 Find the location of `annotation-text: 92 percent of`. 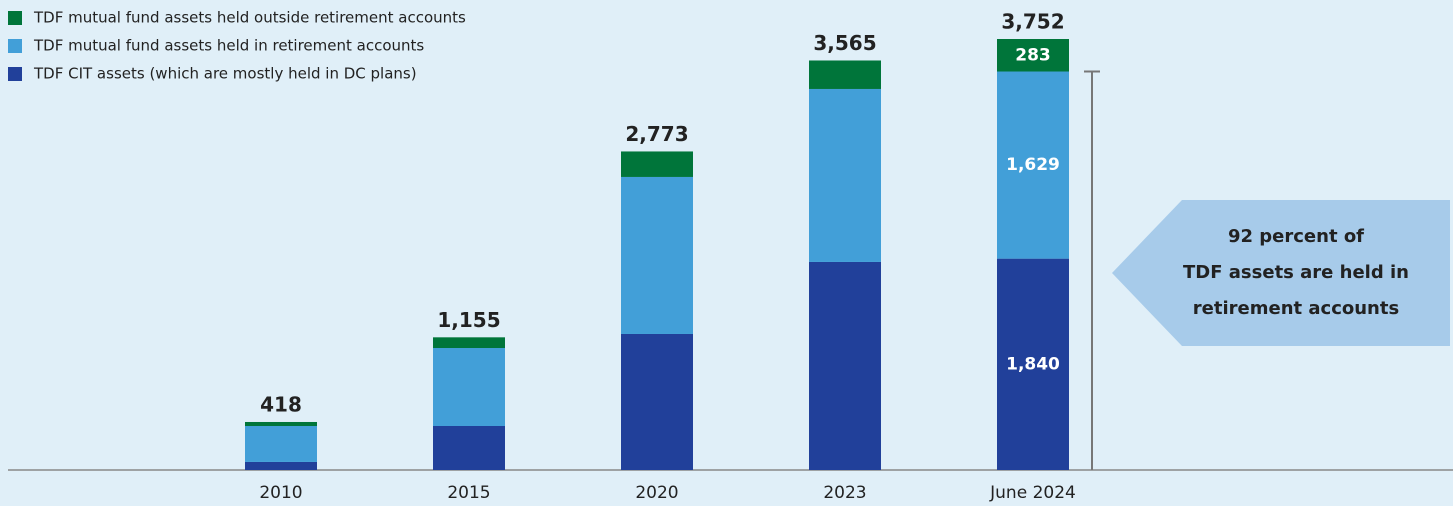

annotation-text: 92 percent of is located at coordinates (1296, 236).